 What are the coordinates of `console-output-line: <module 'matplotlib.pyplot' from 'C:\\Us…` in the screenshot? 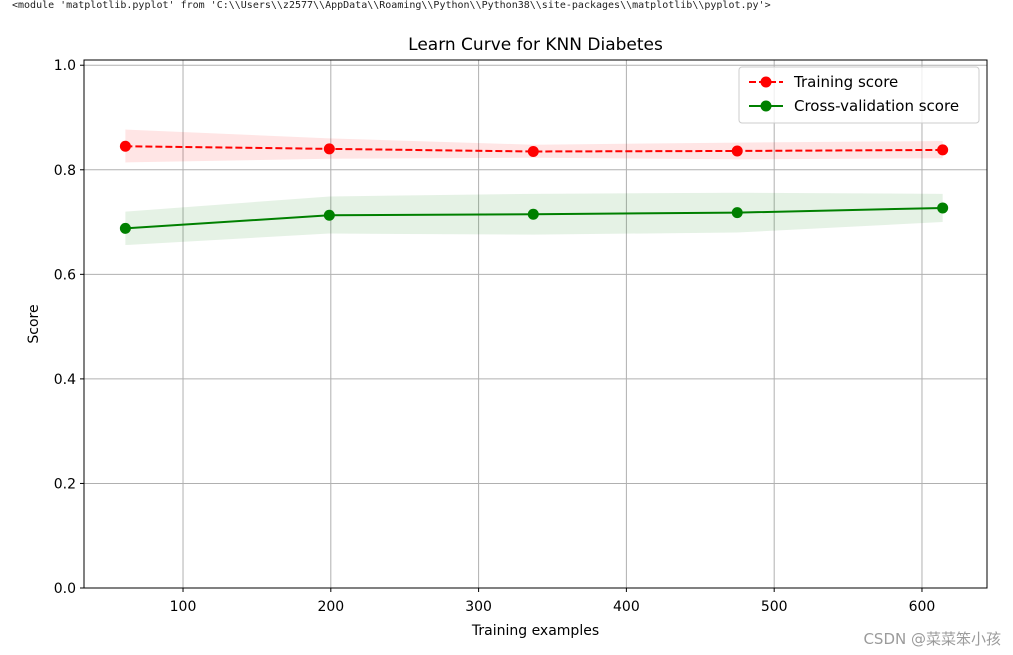 It's located at (391, 5).